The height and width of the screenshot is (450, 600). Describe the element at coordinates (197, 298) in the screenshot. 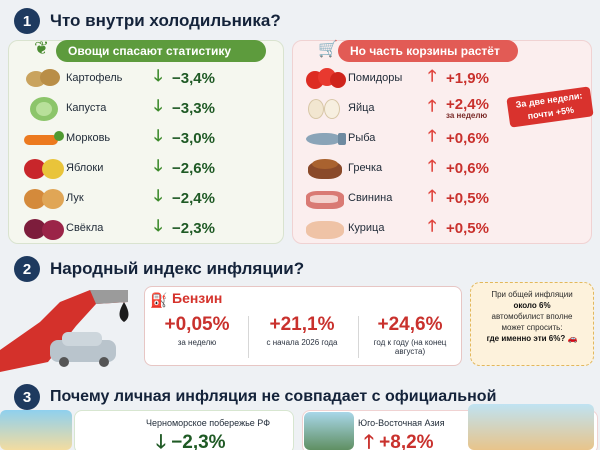

I see `fuel-label: Бензин` at that location.